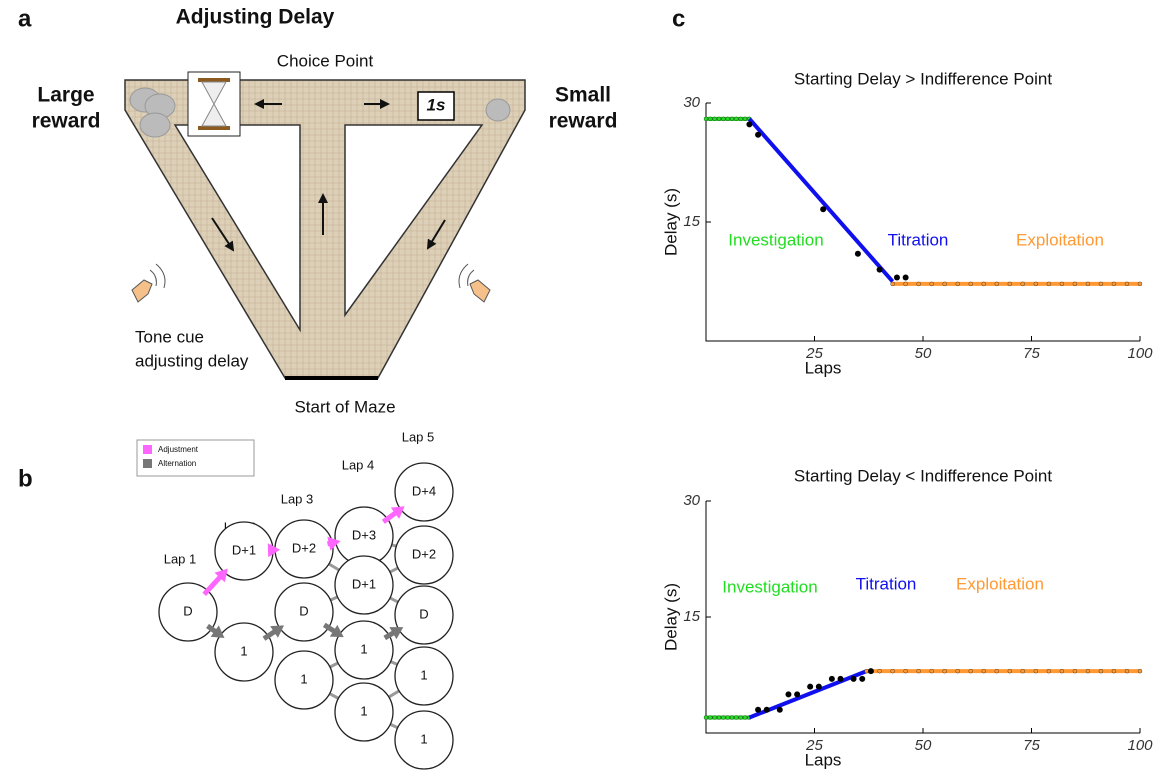 This screenshot has height=777, width=1168. I want to click on phase-label: Investigation, so click(769, 586).